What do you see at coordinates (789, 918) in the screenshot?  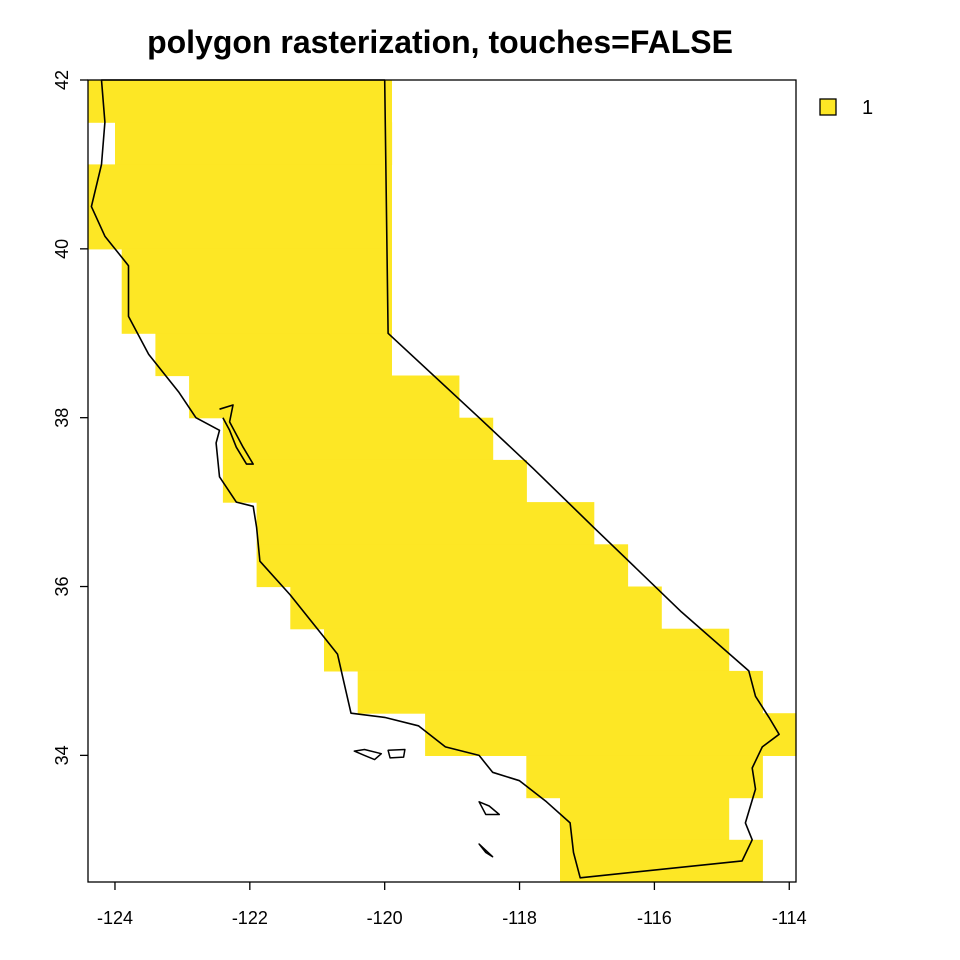 I see `x-tick-label: -114` at bounding box center [789, 918].